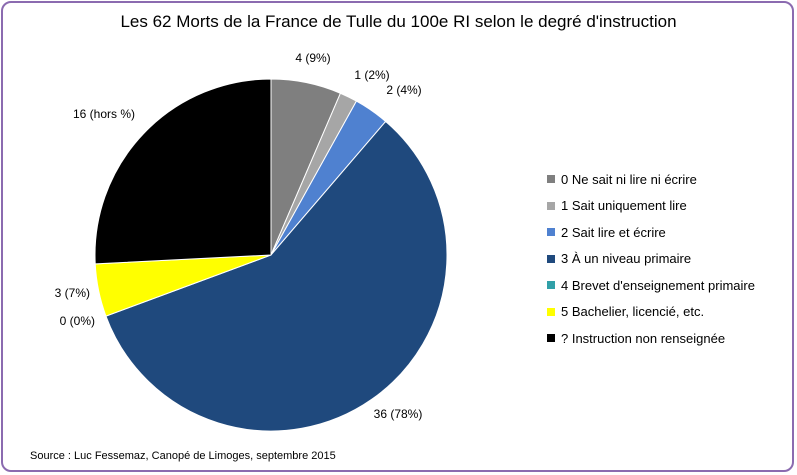 This screenshot has width=797, height=475. I want to click on slice-data-label: 1 (2%), so click(371, 75).